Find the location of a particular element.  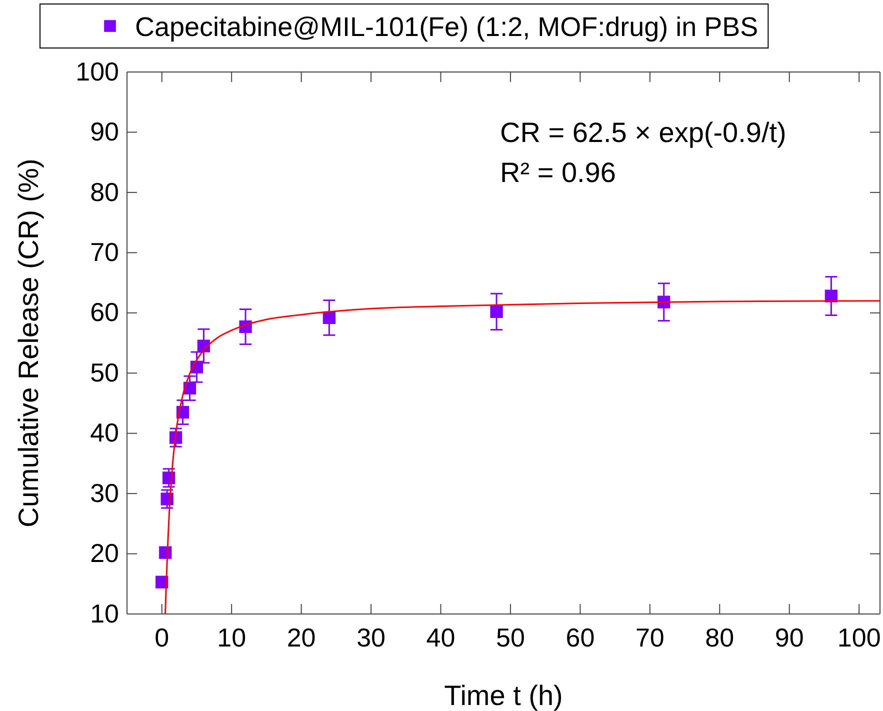

annotation: R² = 0.96 is located at coordinates (558, 172).